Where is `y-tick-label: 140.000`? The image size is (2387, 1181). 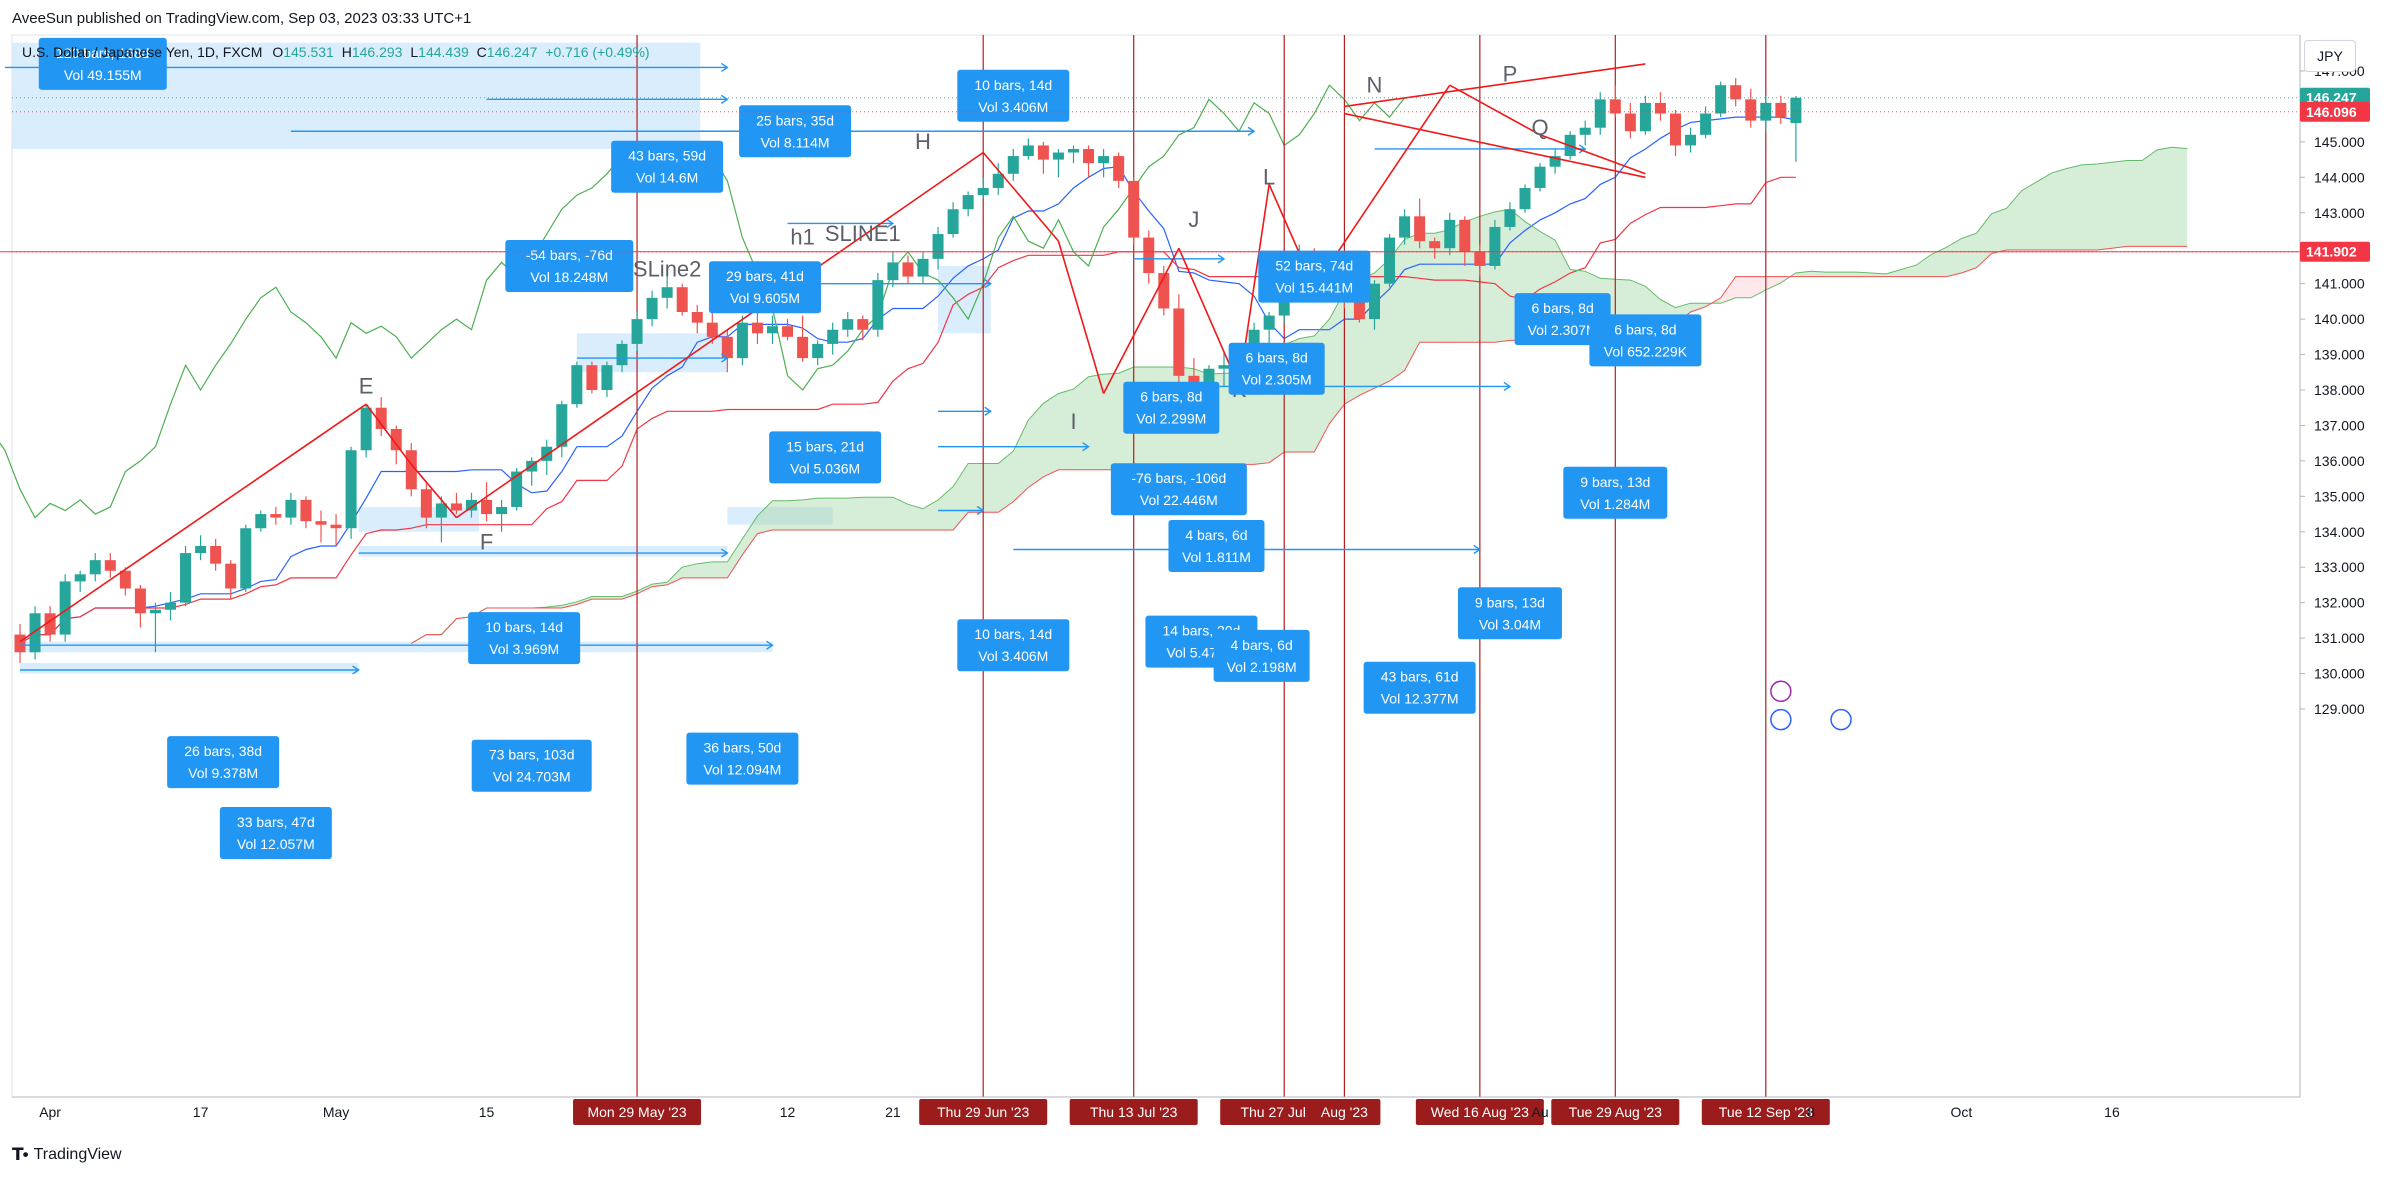
y-tick-label: 140.000 is located at coordinates (2339, 319).